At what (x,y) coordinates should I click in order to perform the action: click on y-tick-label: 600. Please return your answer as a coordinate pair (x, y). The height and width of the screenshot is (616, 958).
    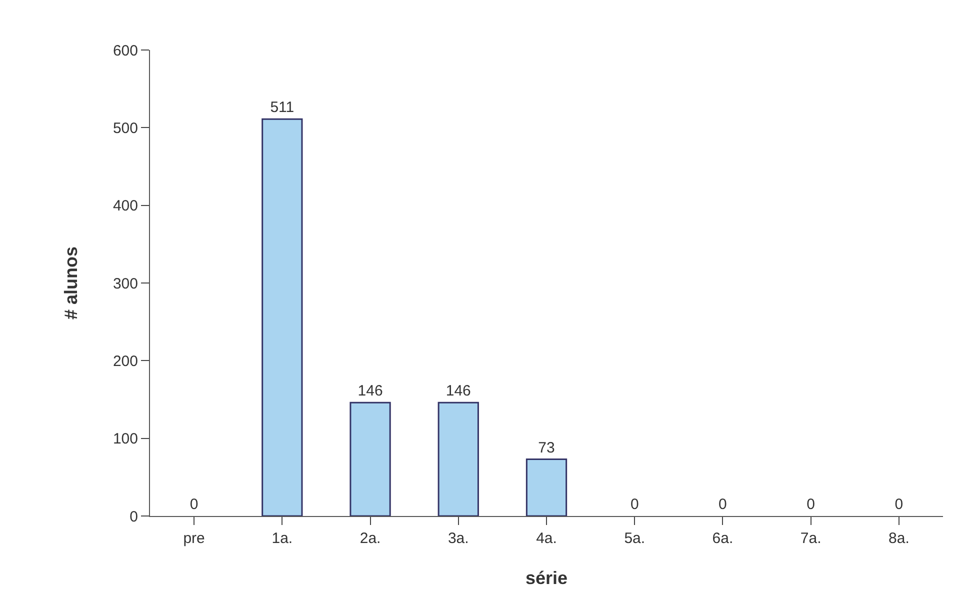
    Looking at the image, I should click on (125, 51).